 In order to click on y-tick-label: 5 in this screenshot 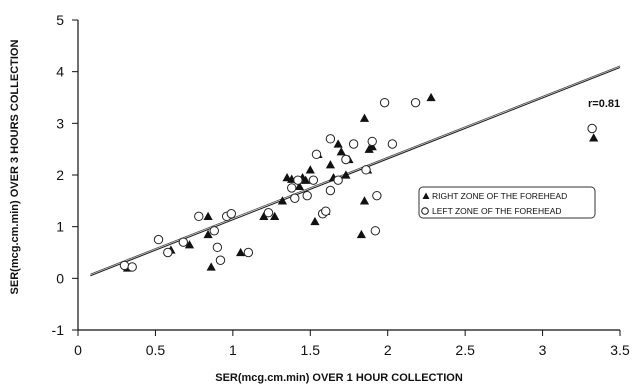, I will do `click(60, 20)`.